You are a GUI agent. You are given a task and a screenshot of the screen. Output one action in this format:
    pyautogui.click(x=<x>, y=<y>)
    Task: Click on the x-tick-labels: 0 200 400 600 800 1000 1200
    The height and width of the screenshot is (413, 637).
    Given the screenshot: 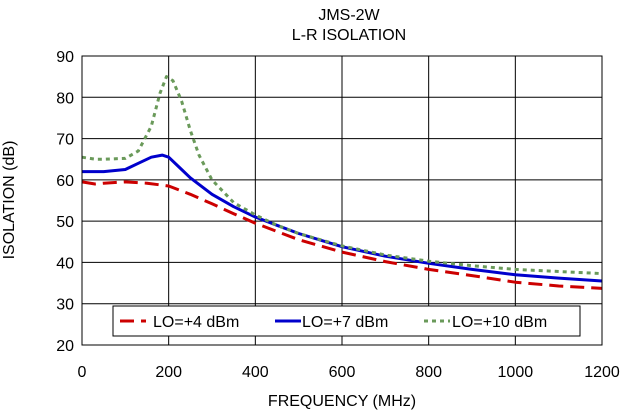 What is the action you would take?
    pyautogui.click(x=349, y=372)
    